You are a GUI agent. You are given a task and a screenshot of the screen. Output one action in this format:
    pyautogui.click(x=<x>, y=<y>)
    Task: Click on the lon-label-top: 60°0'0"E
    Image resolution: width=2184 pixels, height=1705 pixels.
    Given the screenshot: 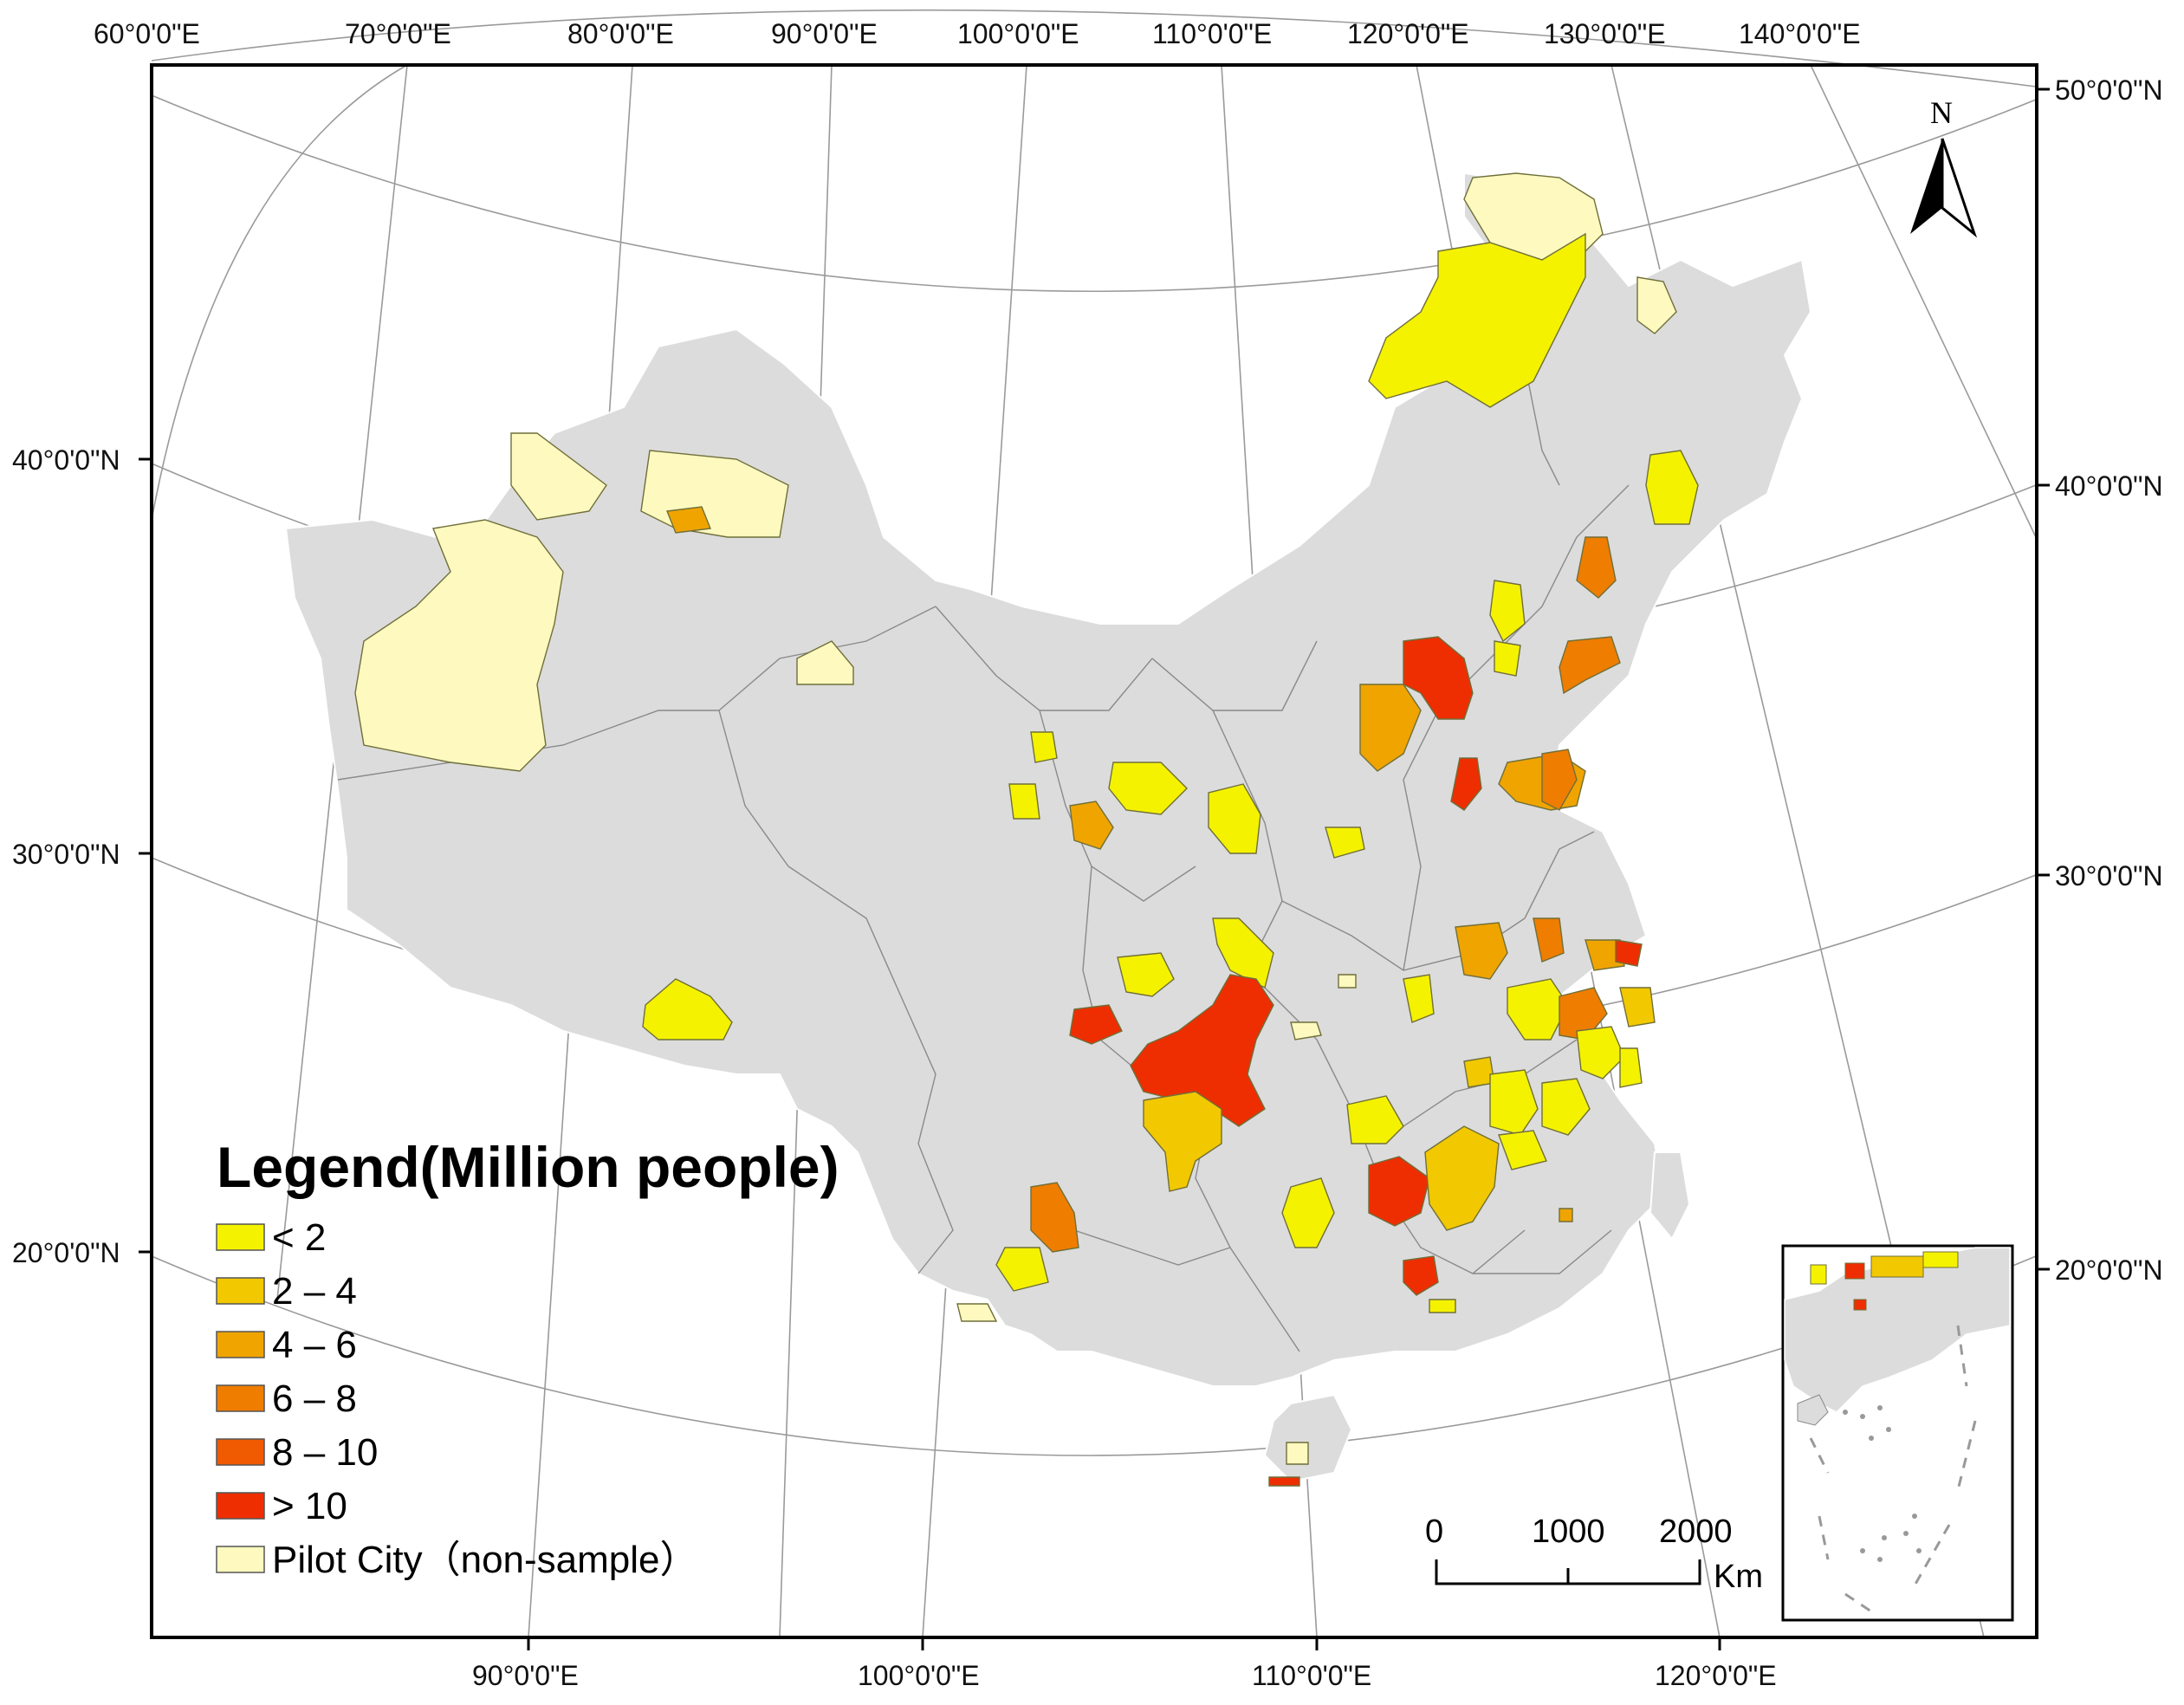 What is the action you would take?
    pyautogui.click(x=147, y=33)
    